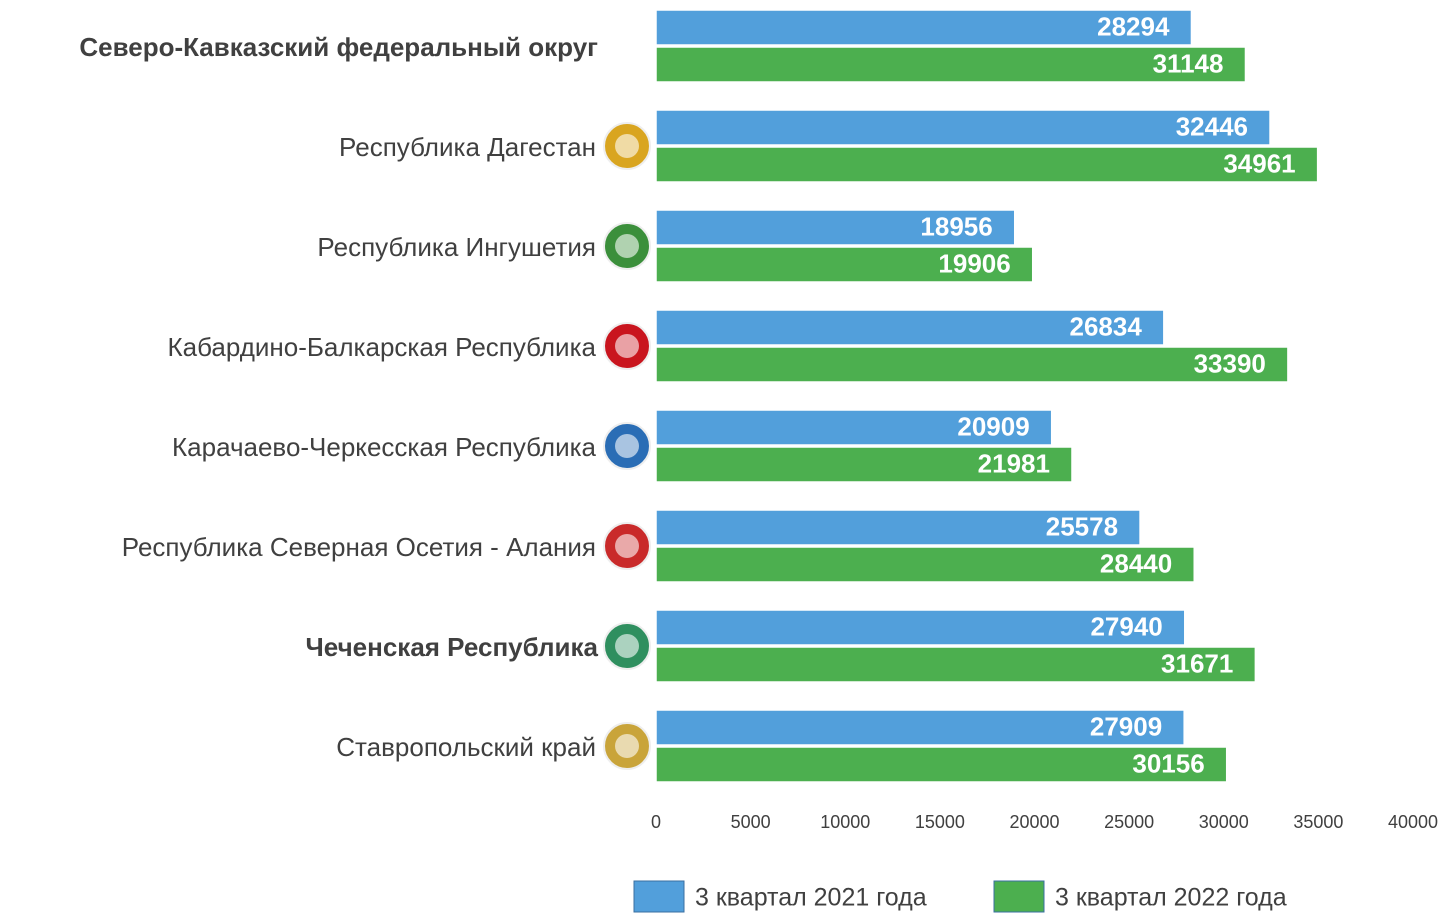  What do you see at coordinates (384, 447) in the screenshot?
I see `category-label: Карачаево-Черкесская Республика` at bounding box center [384, 447].